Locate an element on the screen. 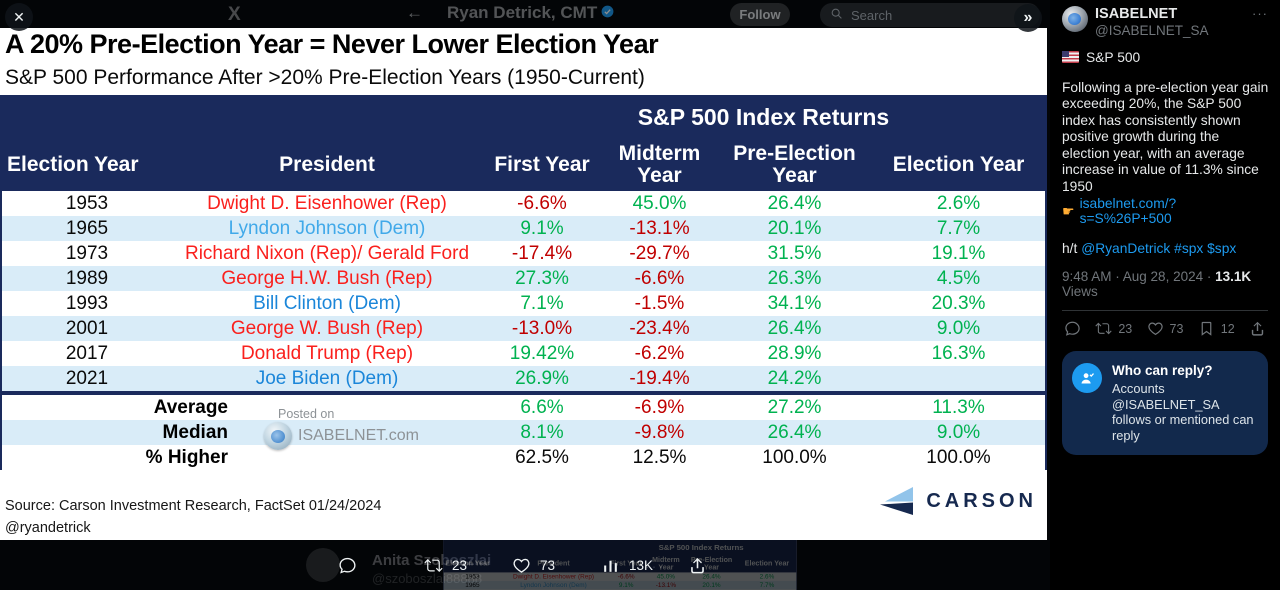 Image resolution: width=1280 pixels, height=590 pixels. bookmark-count: 12 is located at coordinates (1227, 328).